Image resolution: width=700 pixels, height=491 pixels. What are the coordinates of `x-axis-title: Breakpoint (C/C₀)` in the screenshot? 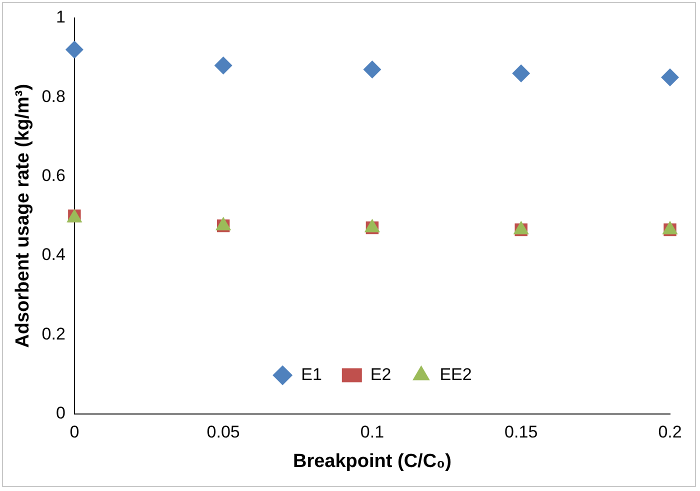 It's located at (372, 461).